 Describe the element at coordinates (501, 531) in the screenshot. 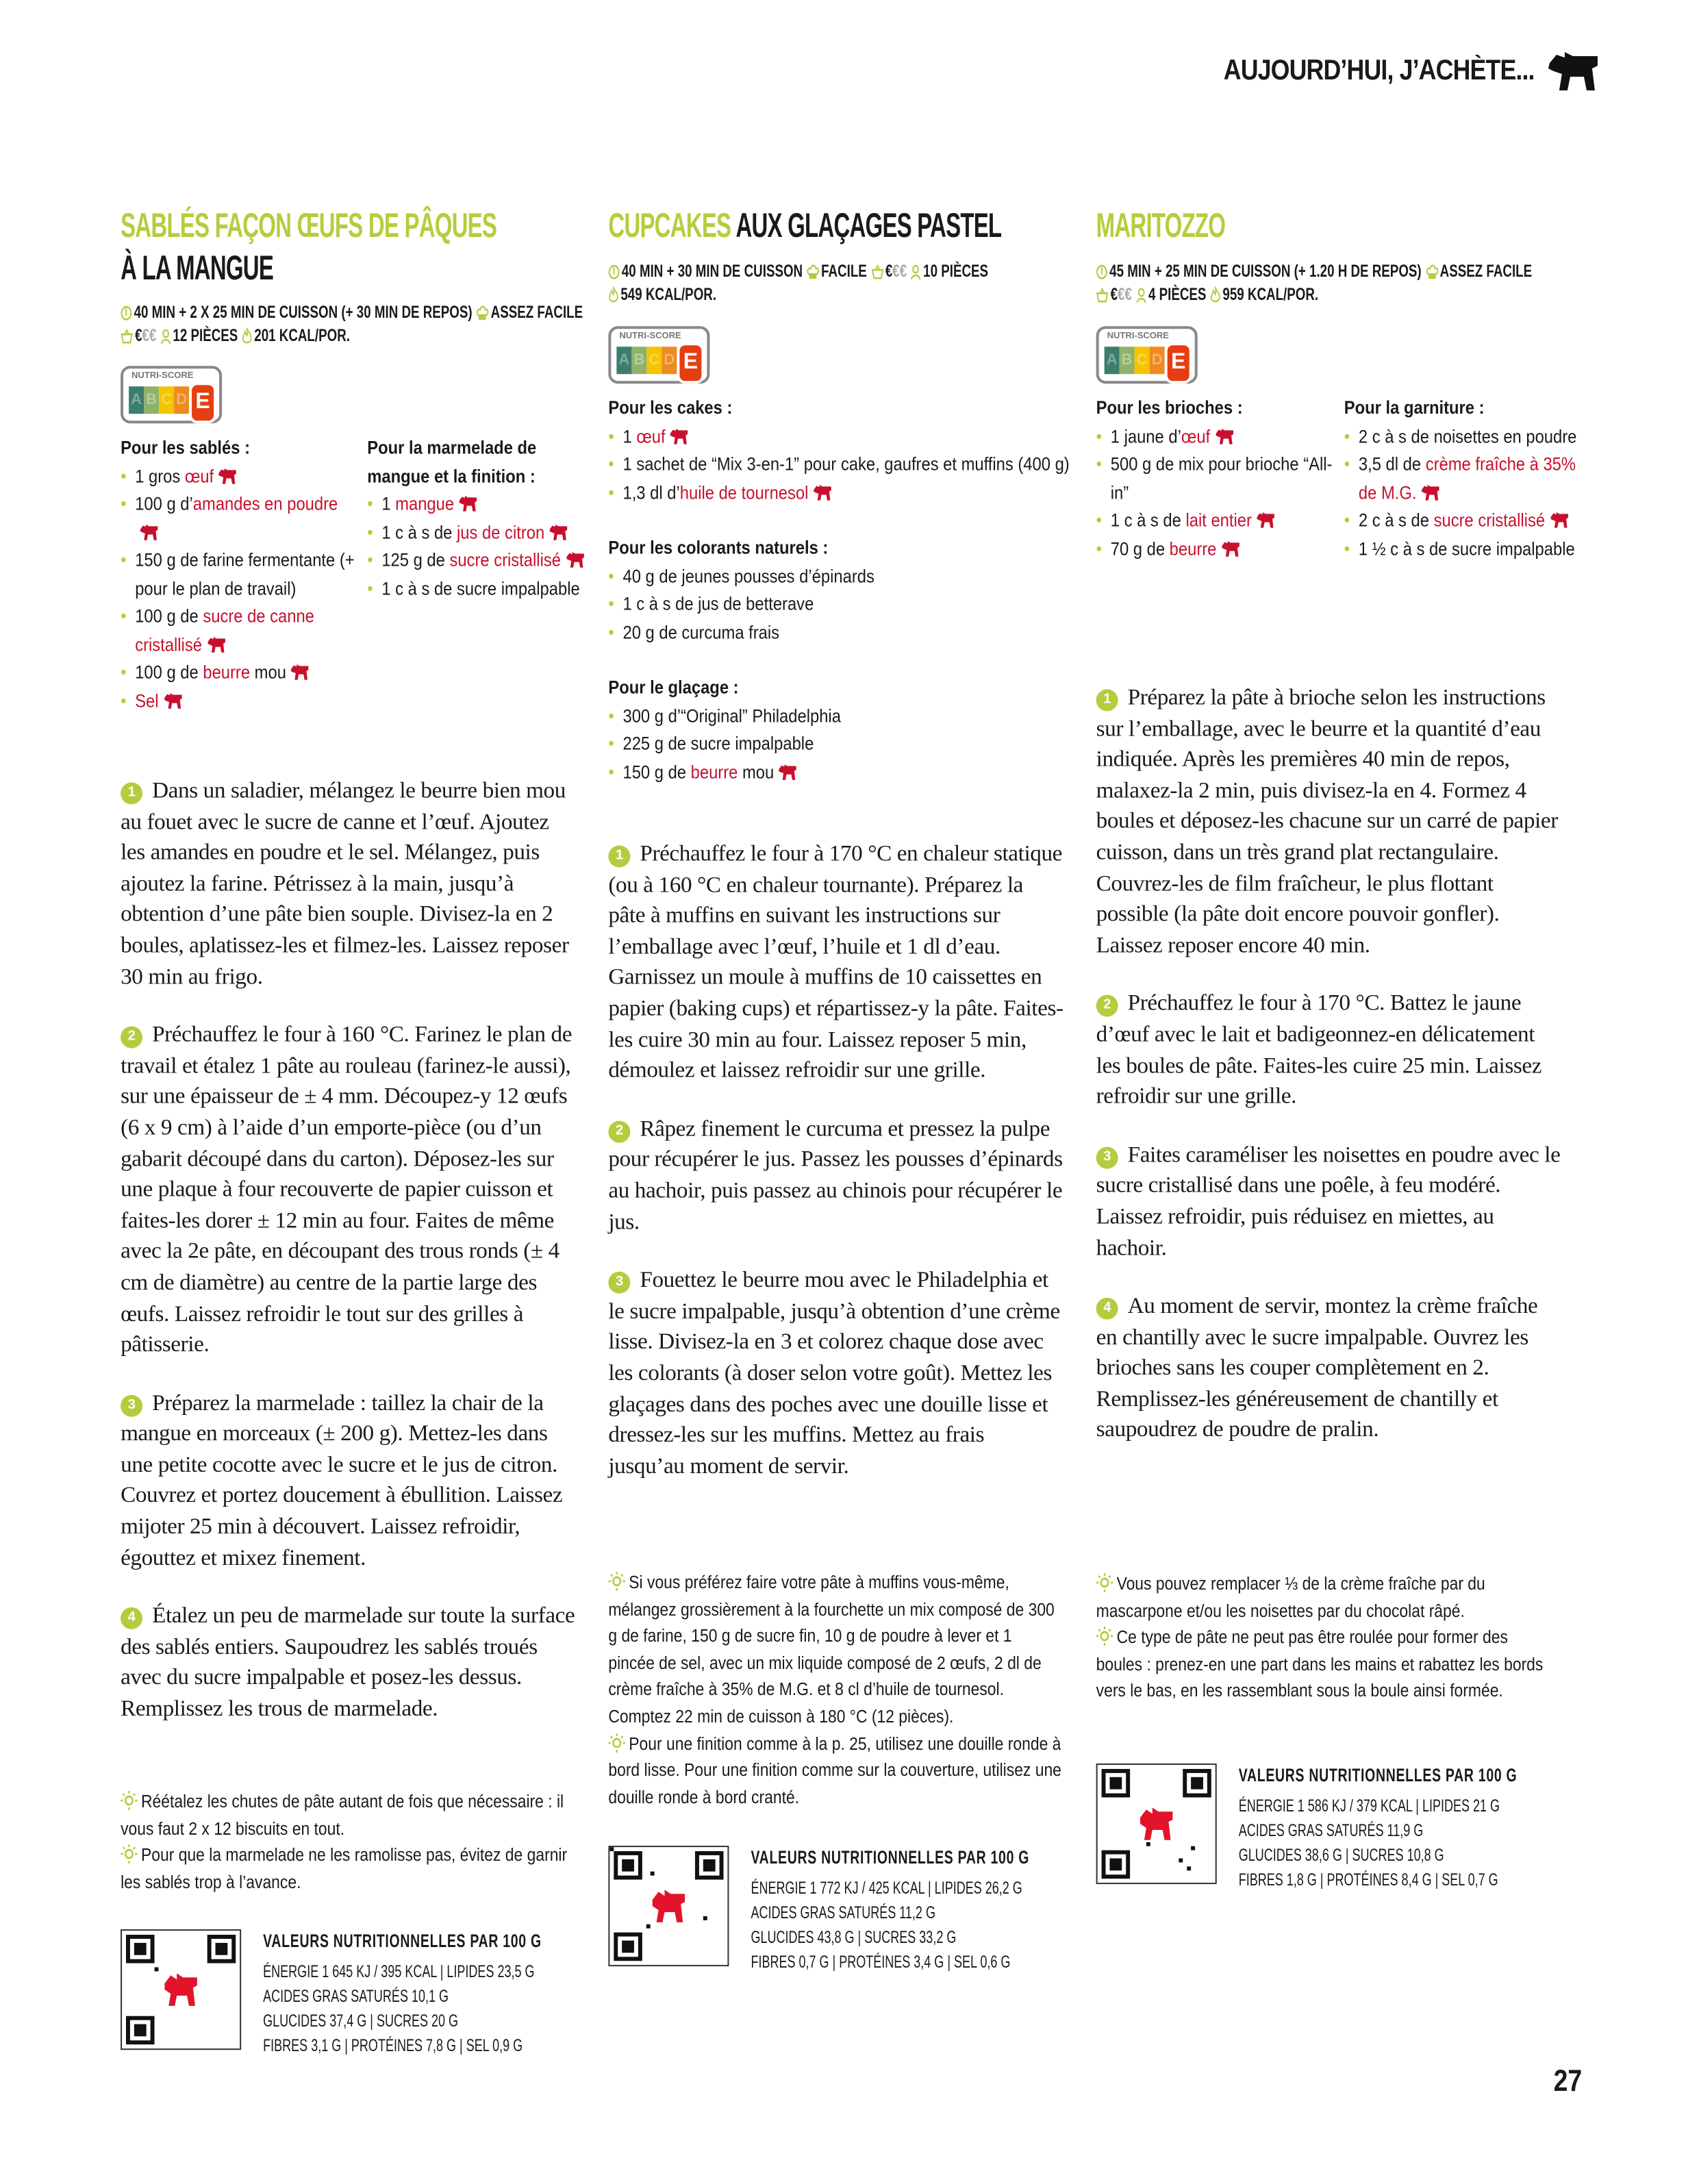

I see `ingredient-product-link: jus de citron` at that location.